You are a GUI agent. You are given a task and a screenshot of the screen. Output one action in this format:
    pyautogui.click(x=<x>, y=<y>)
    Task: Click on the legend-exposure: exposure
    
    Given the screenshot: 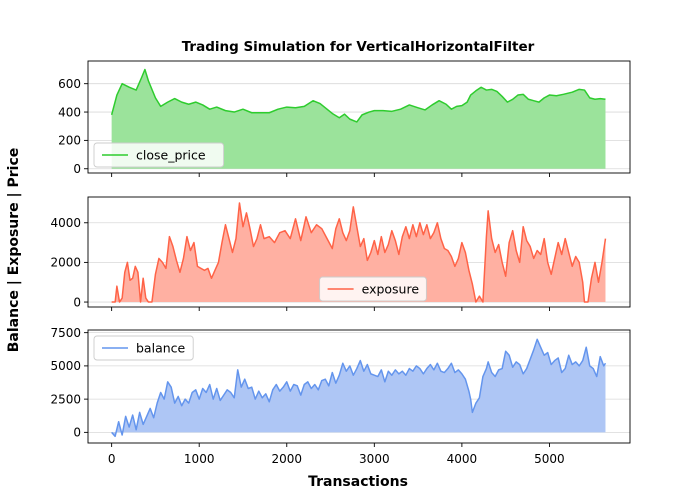 What is the action you would take?
    pyautogui.click(x=373, y=289)
    